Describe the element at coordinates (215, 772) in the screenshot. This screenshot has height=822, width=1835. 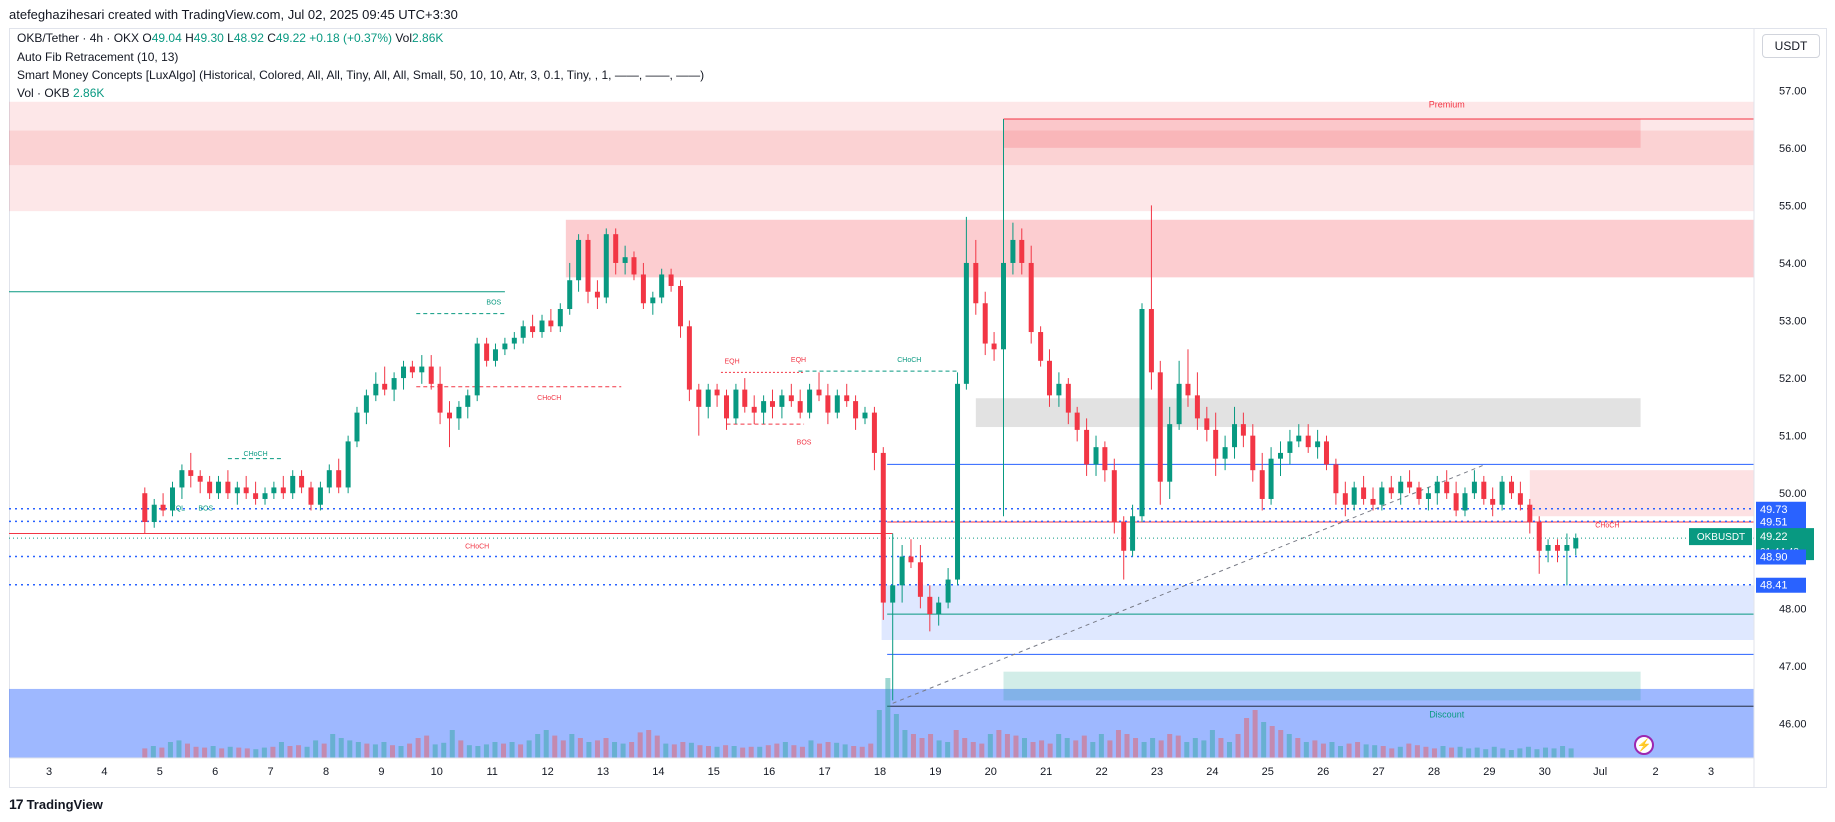
I see `time-tick-label: 6` at that location.